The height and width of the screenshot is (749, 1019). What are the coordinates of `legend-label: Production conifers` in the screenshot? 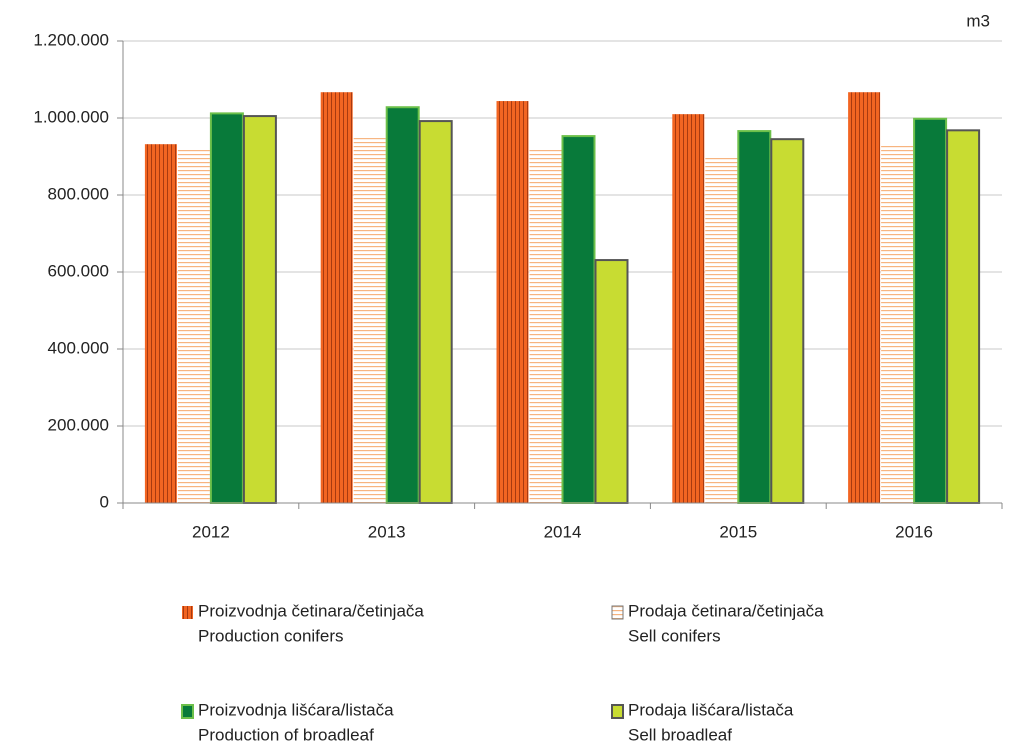 It's located at (271, 635).